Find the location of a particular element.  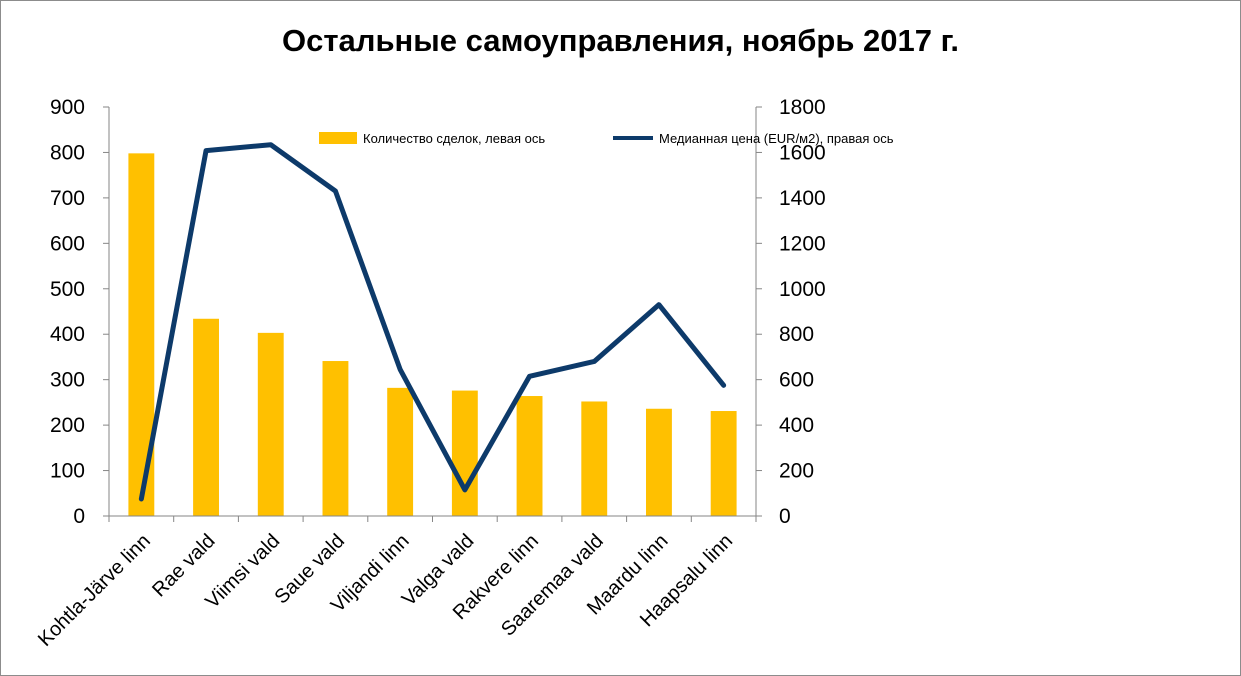

right-tick-label: 1200 is located at coordinates (802, 243).